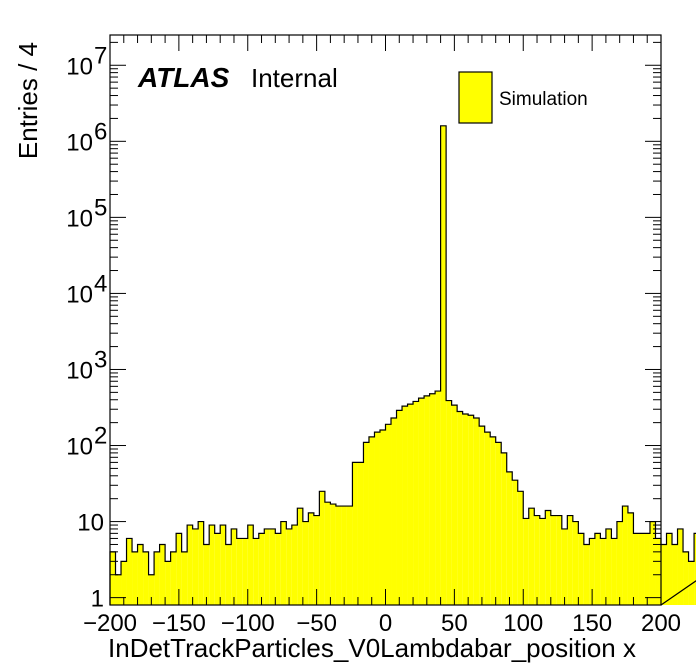  I want to click on y-tick-exponent: 3, so click(100, 359).